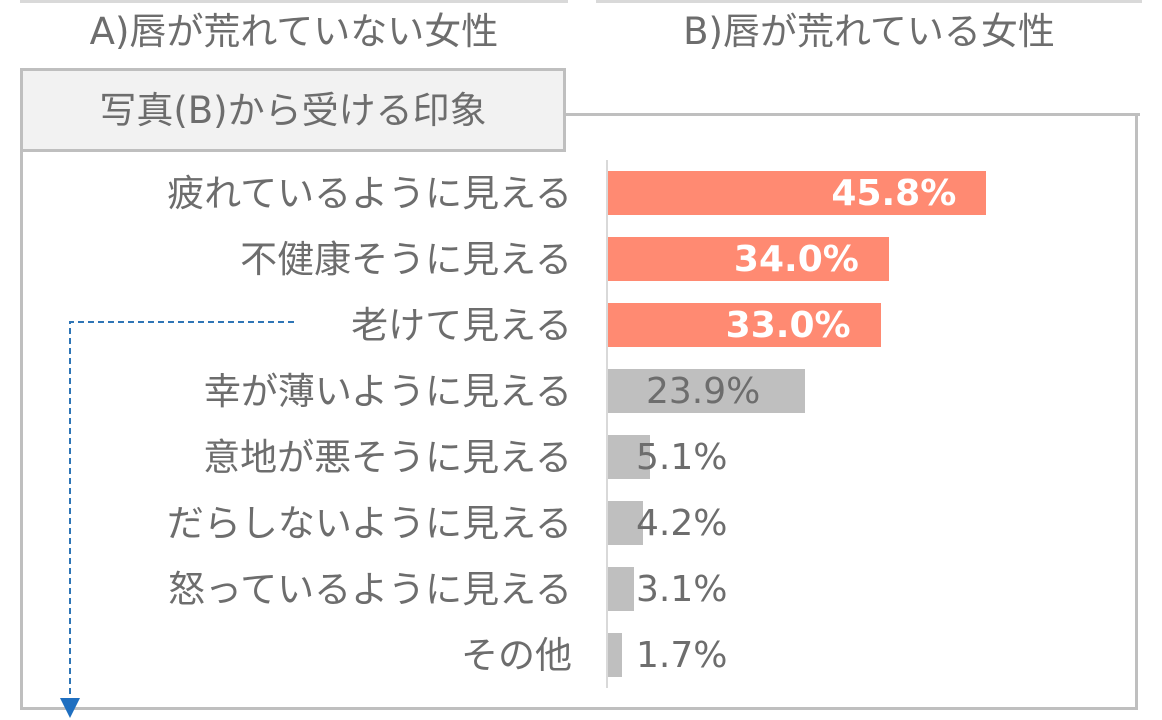 This screenshot has width=1162, height=720. I want to click on category-label: 疲れているように見える, so click(369, 193).